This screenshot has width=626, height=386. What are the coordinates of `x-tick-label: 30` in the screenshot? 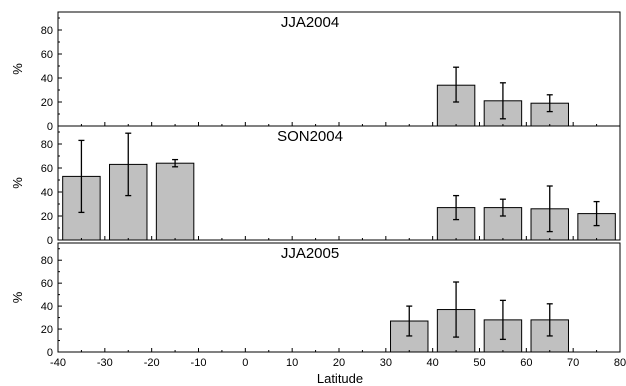 It's located at (386, 363).